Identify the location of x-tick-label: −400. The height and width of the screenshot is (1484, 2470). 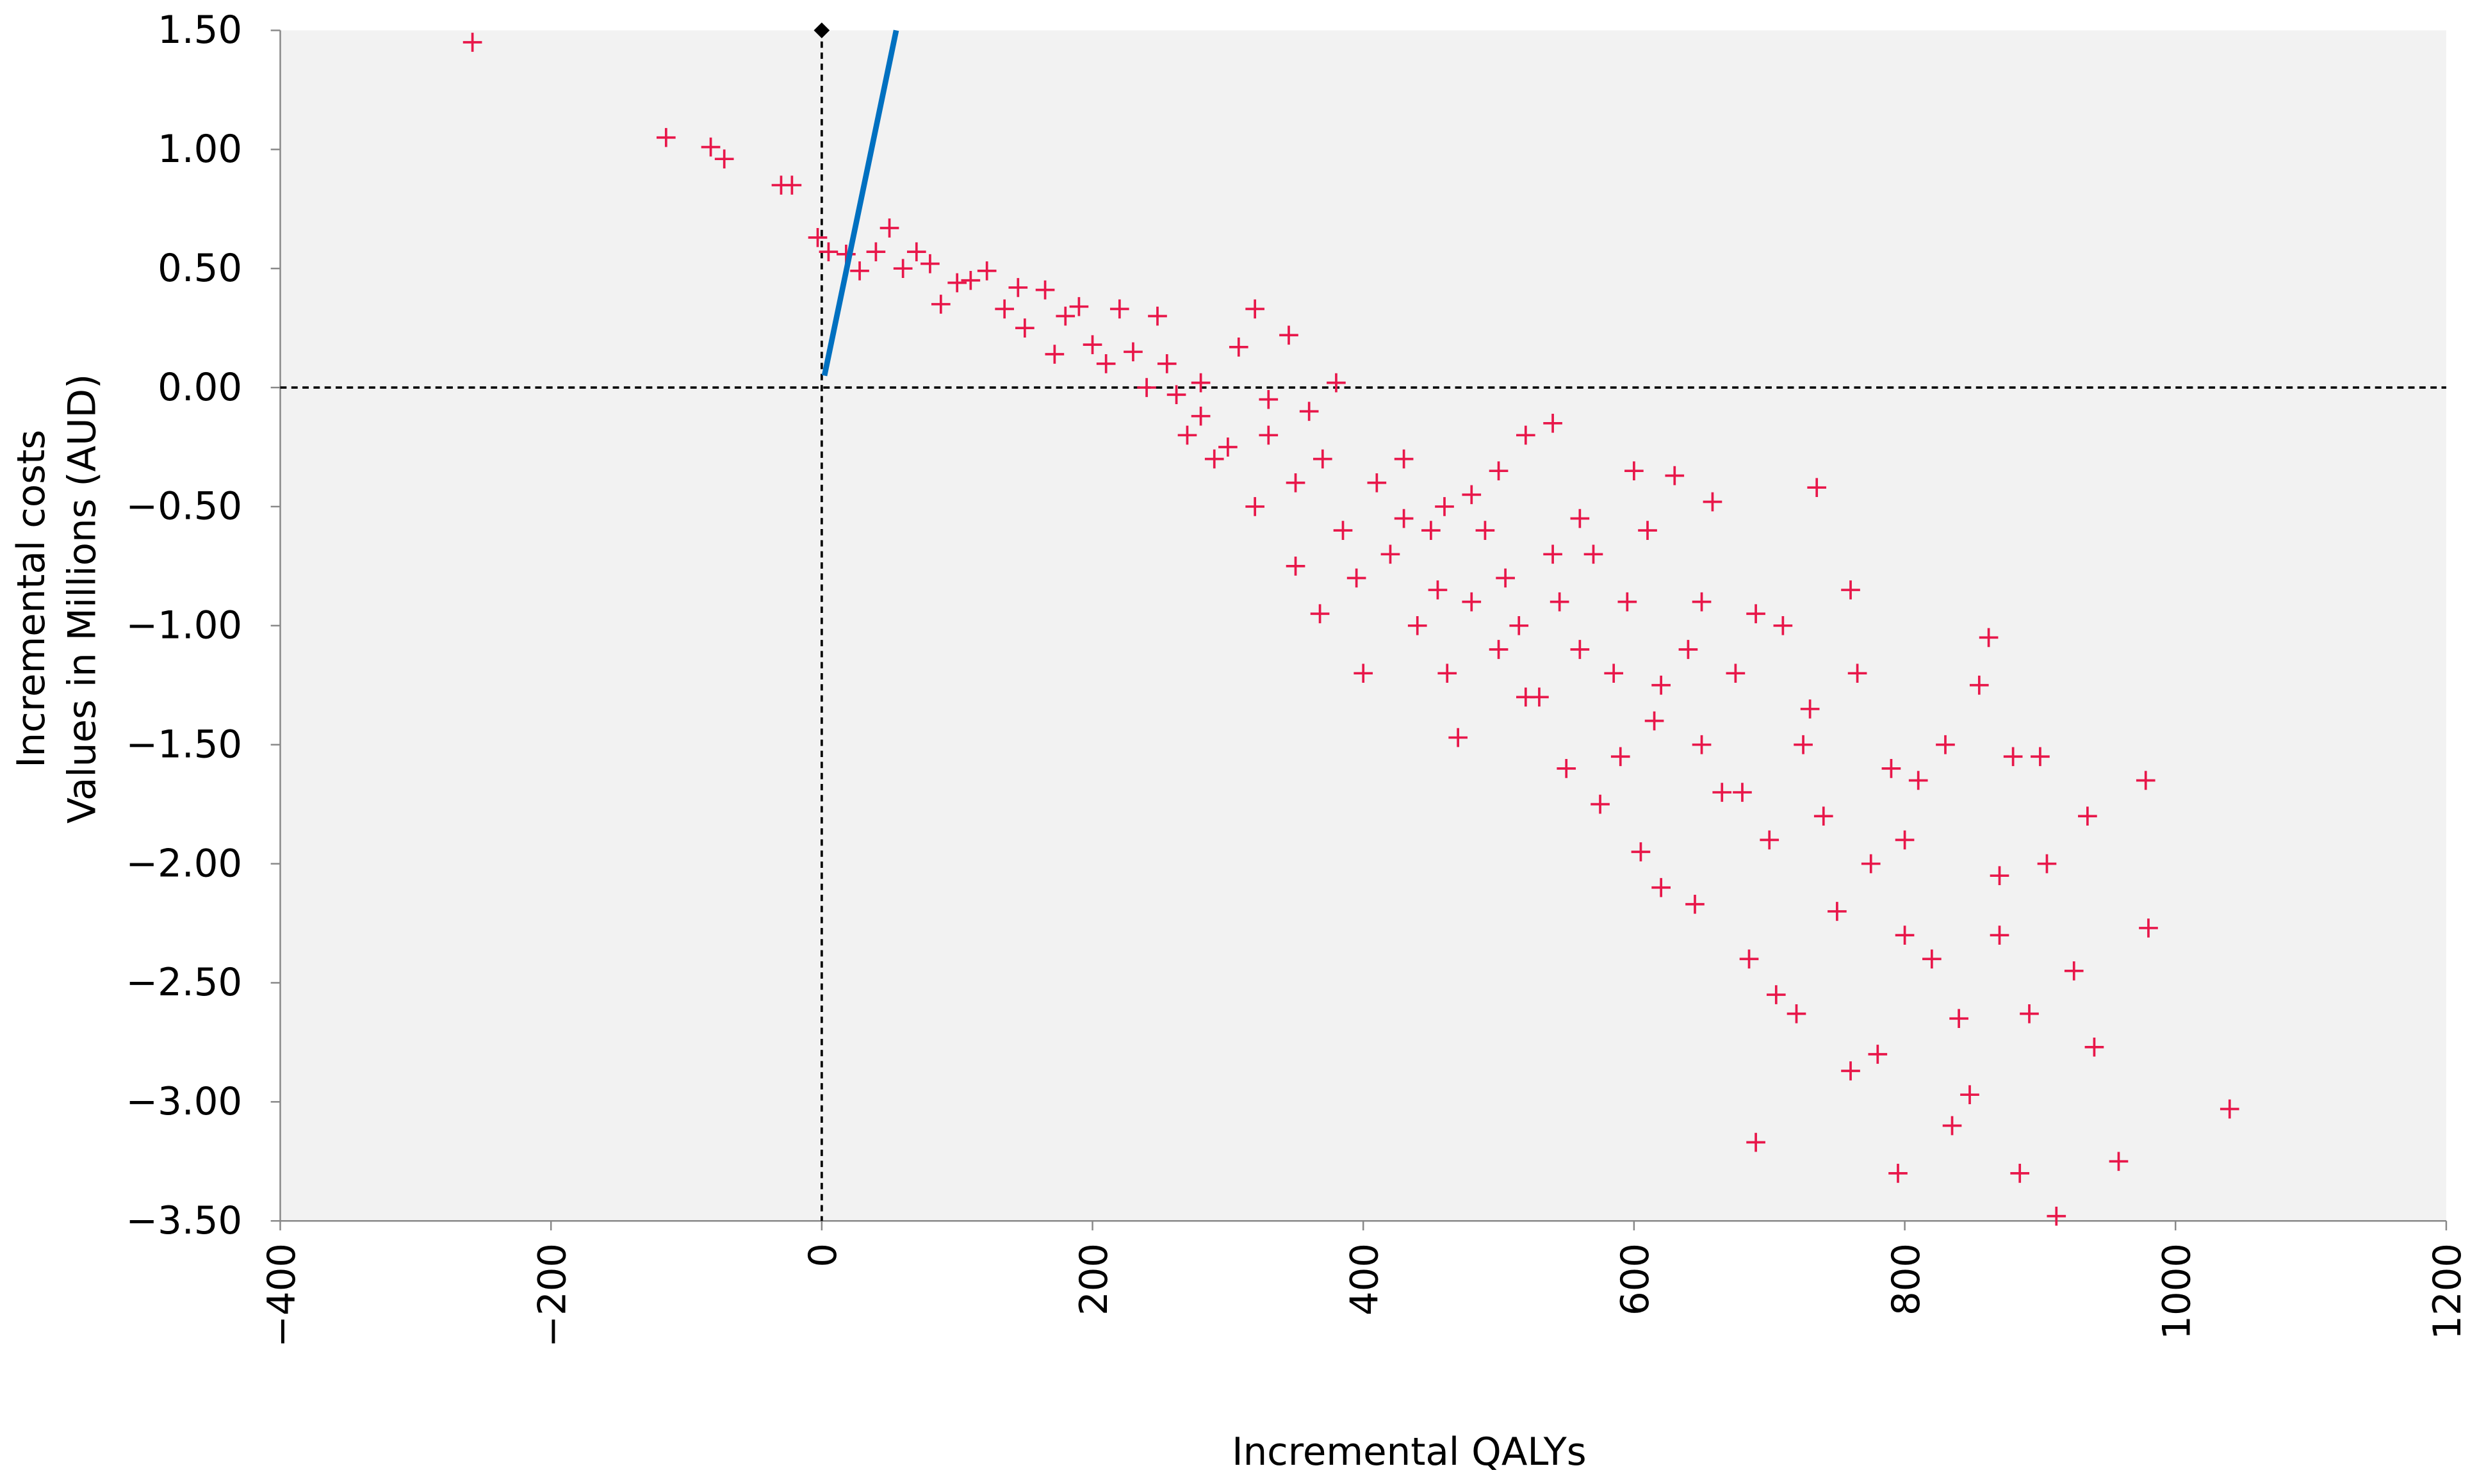
(281, 1295).